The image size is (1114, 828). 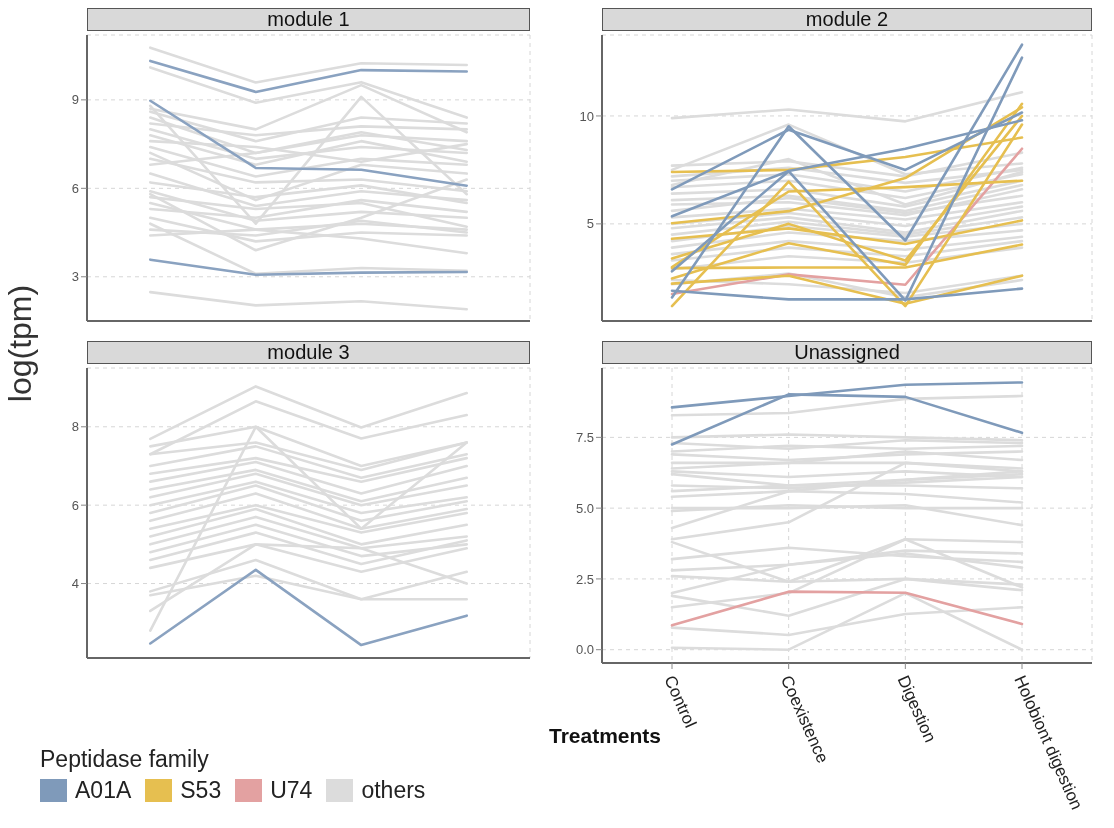 I want to click on legend-title: Peptidase family, so click(x=125, y=759).